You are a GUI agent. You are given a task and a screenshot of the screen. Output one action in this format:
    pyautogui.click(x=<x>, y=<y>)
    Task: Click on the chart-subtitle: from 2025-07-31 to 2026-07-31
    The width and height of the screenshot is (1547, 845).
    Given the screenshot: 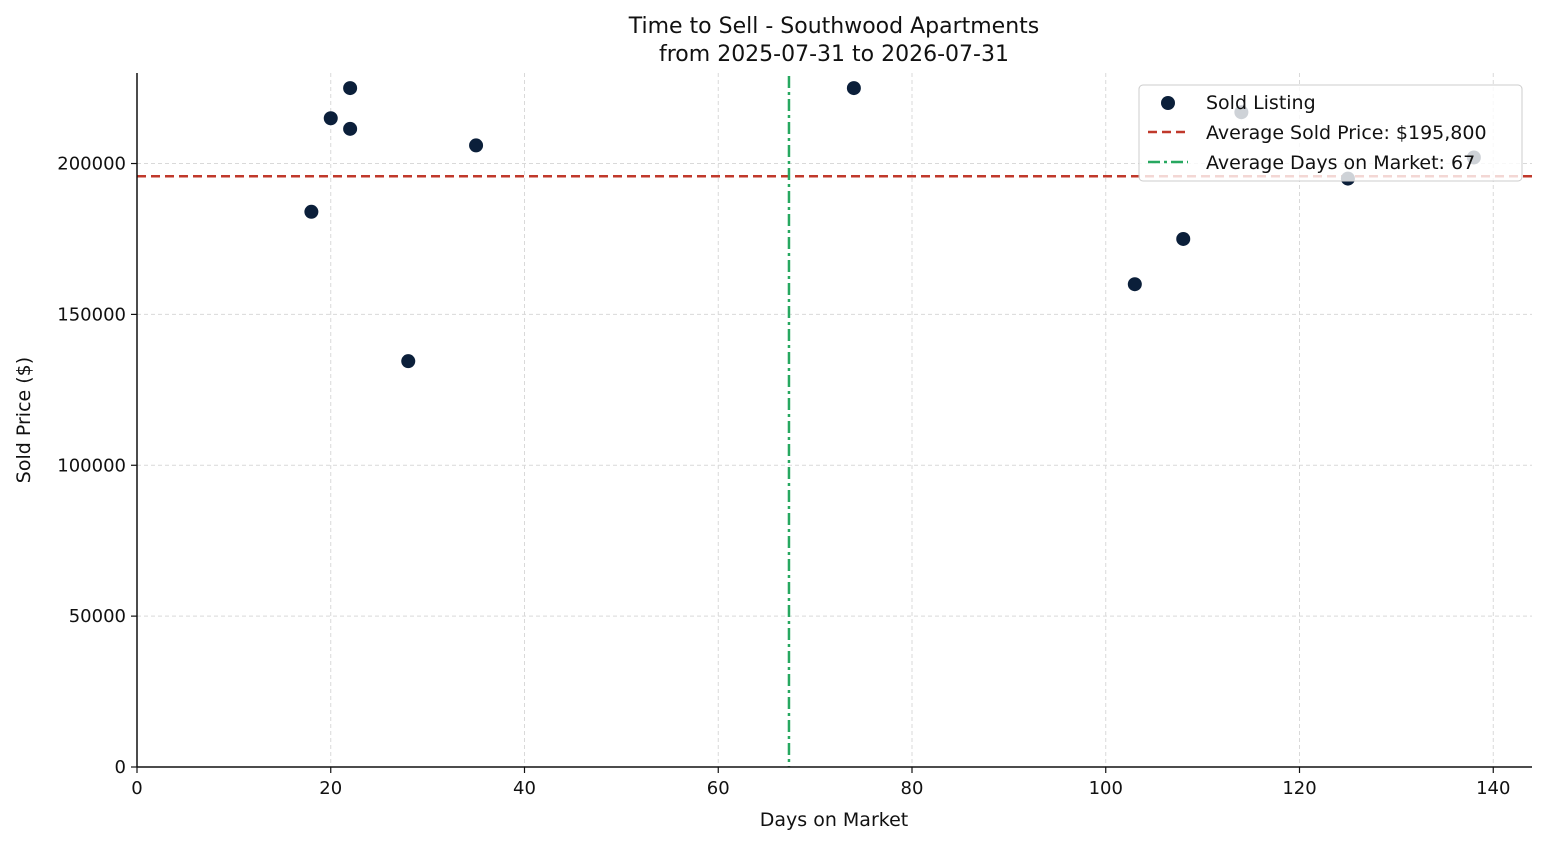 What is the action you would take?
    pyautogui.click(x=834, y=54)
    